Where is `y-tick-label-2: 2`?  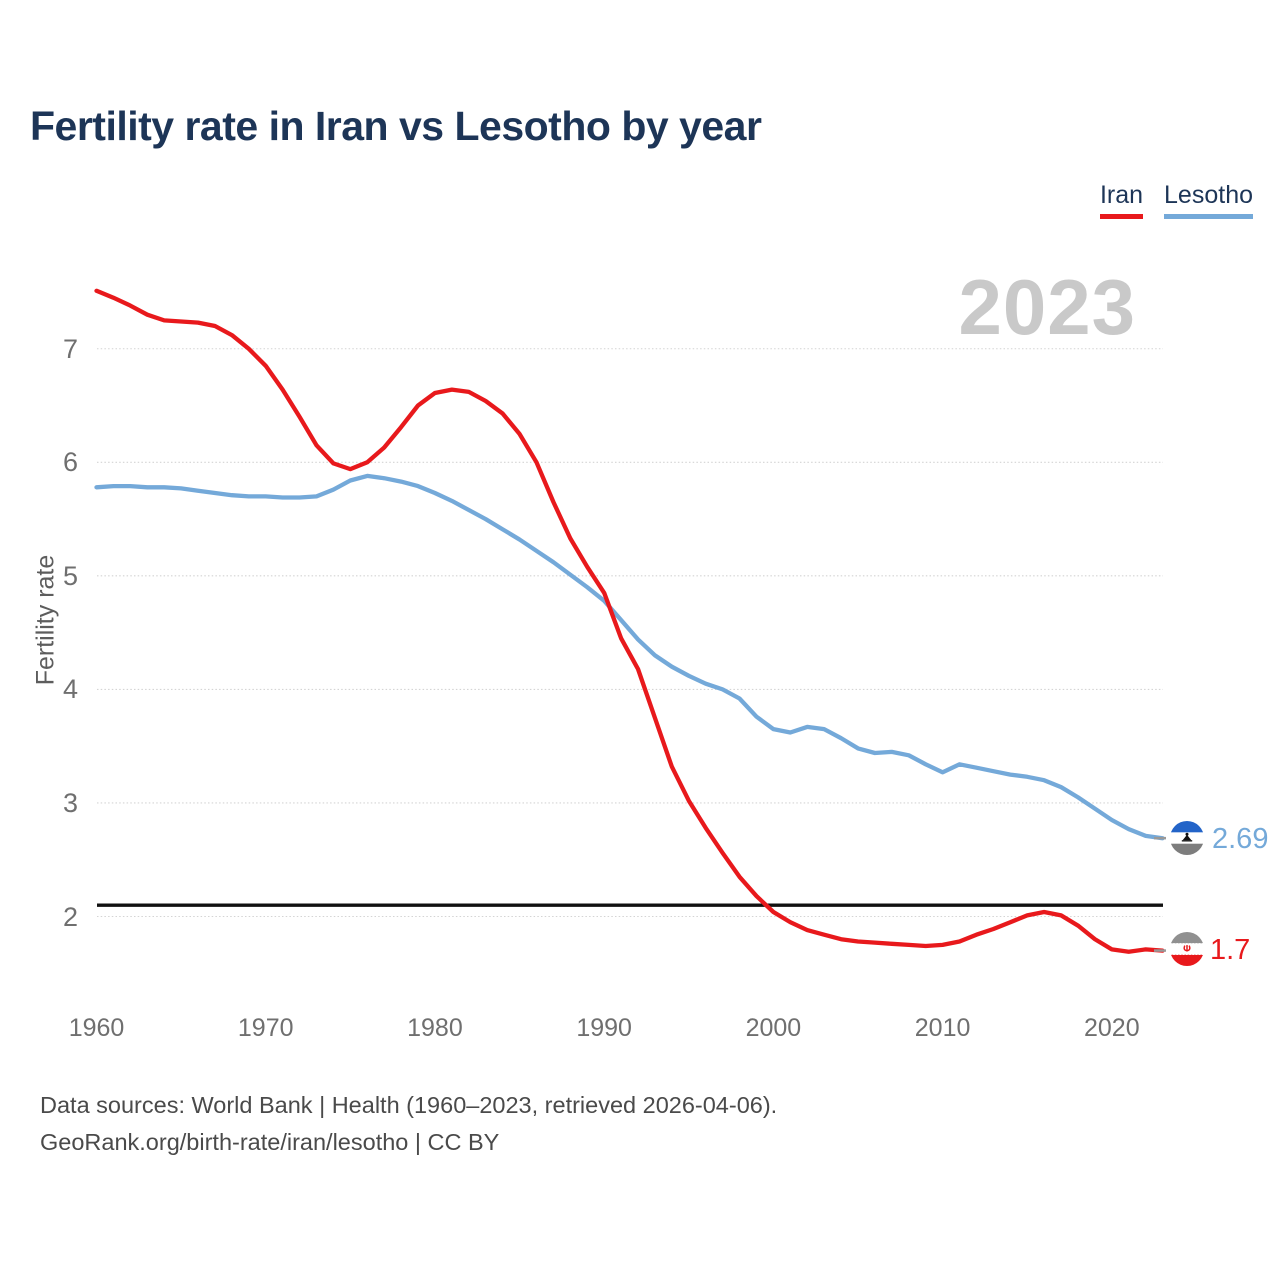 y-tick-label-2: 2 is located at coordinates (70, 916).